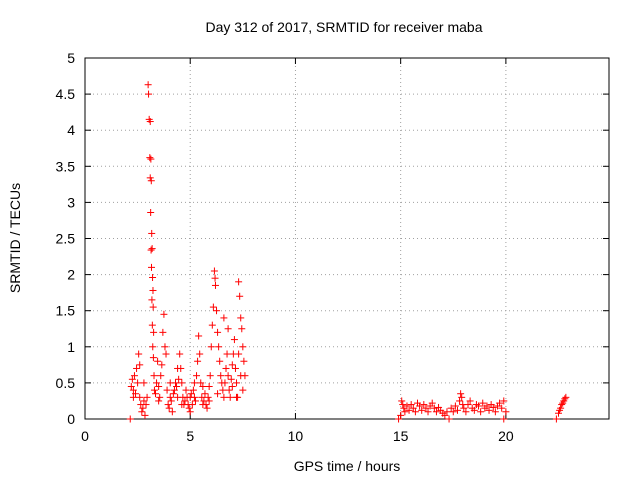 The image size is (640, 480). Describe the element at coordinates (71, 202) in the screenshot. I see `y-tick-label: 3` at that location.